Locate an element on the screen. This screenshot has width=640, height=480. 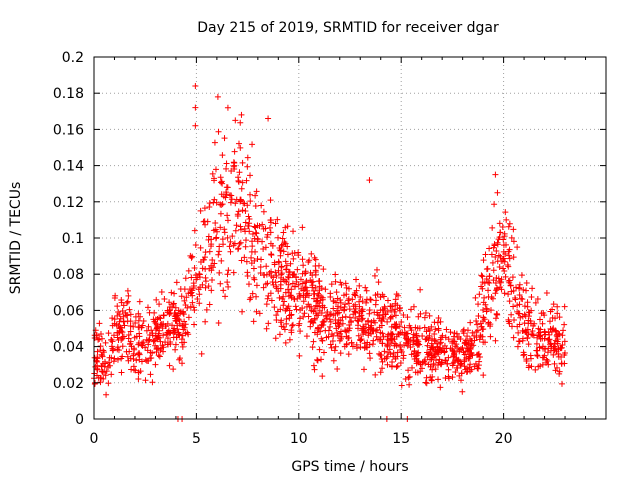
y-tick-label: 0.04 is located at coordinates (68, 348).